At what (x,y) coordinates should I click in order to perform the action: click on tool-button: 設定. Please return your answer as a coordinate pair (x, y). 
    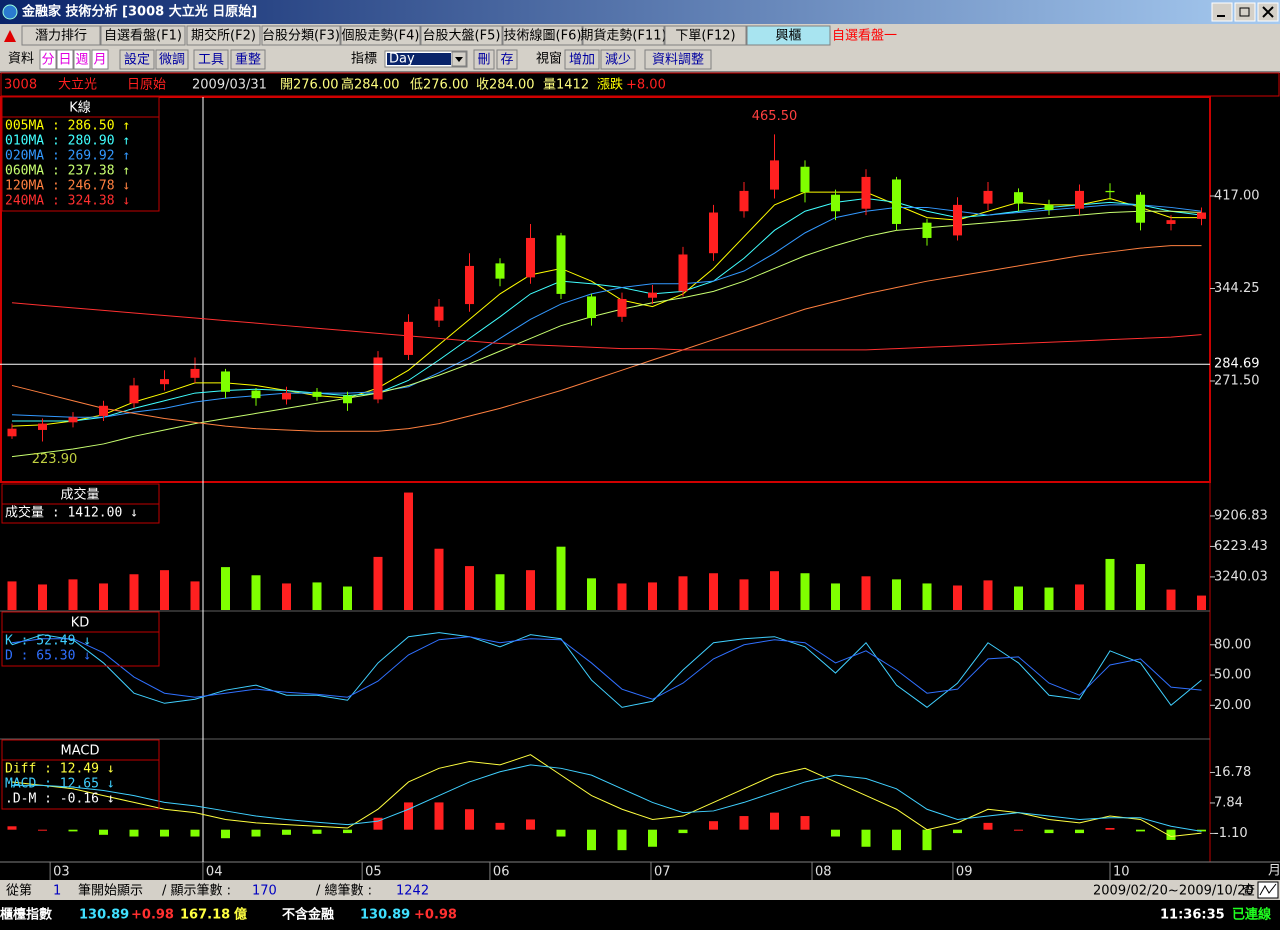
    Looking at the image, I should click on (137, 60).